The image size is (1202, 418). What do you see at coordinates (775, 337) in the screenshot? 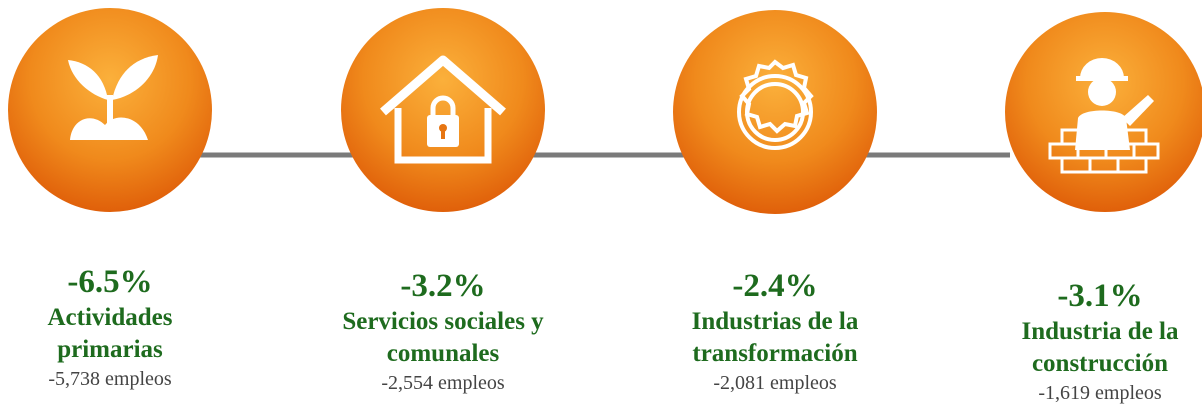
I see `label: Industrias de la transformación` at bounding box center [775, 337].